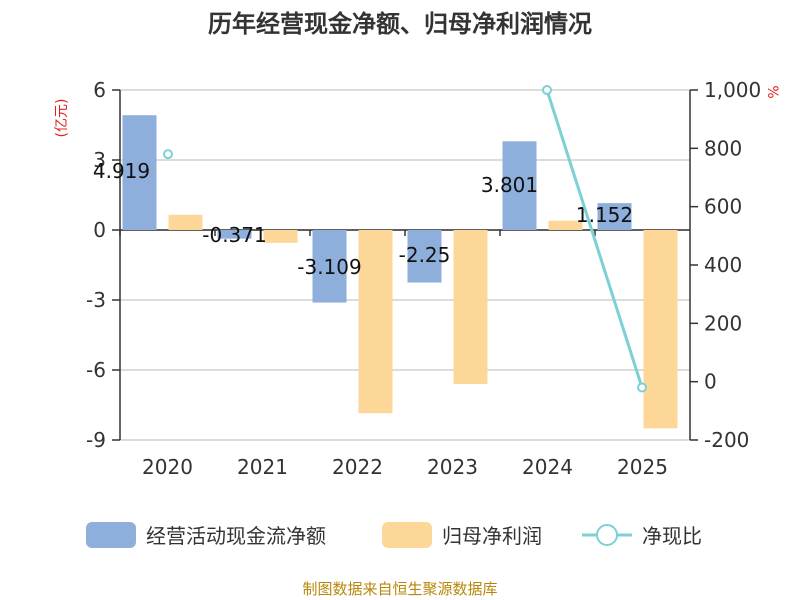 The width and height of the screenshot is (800, 600). I want to click on left-tick-label: 6, so click(99, 90).